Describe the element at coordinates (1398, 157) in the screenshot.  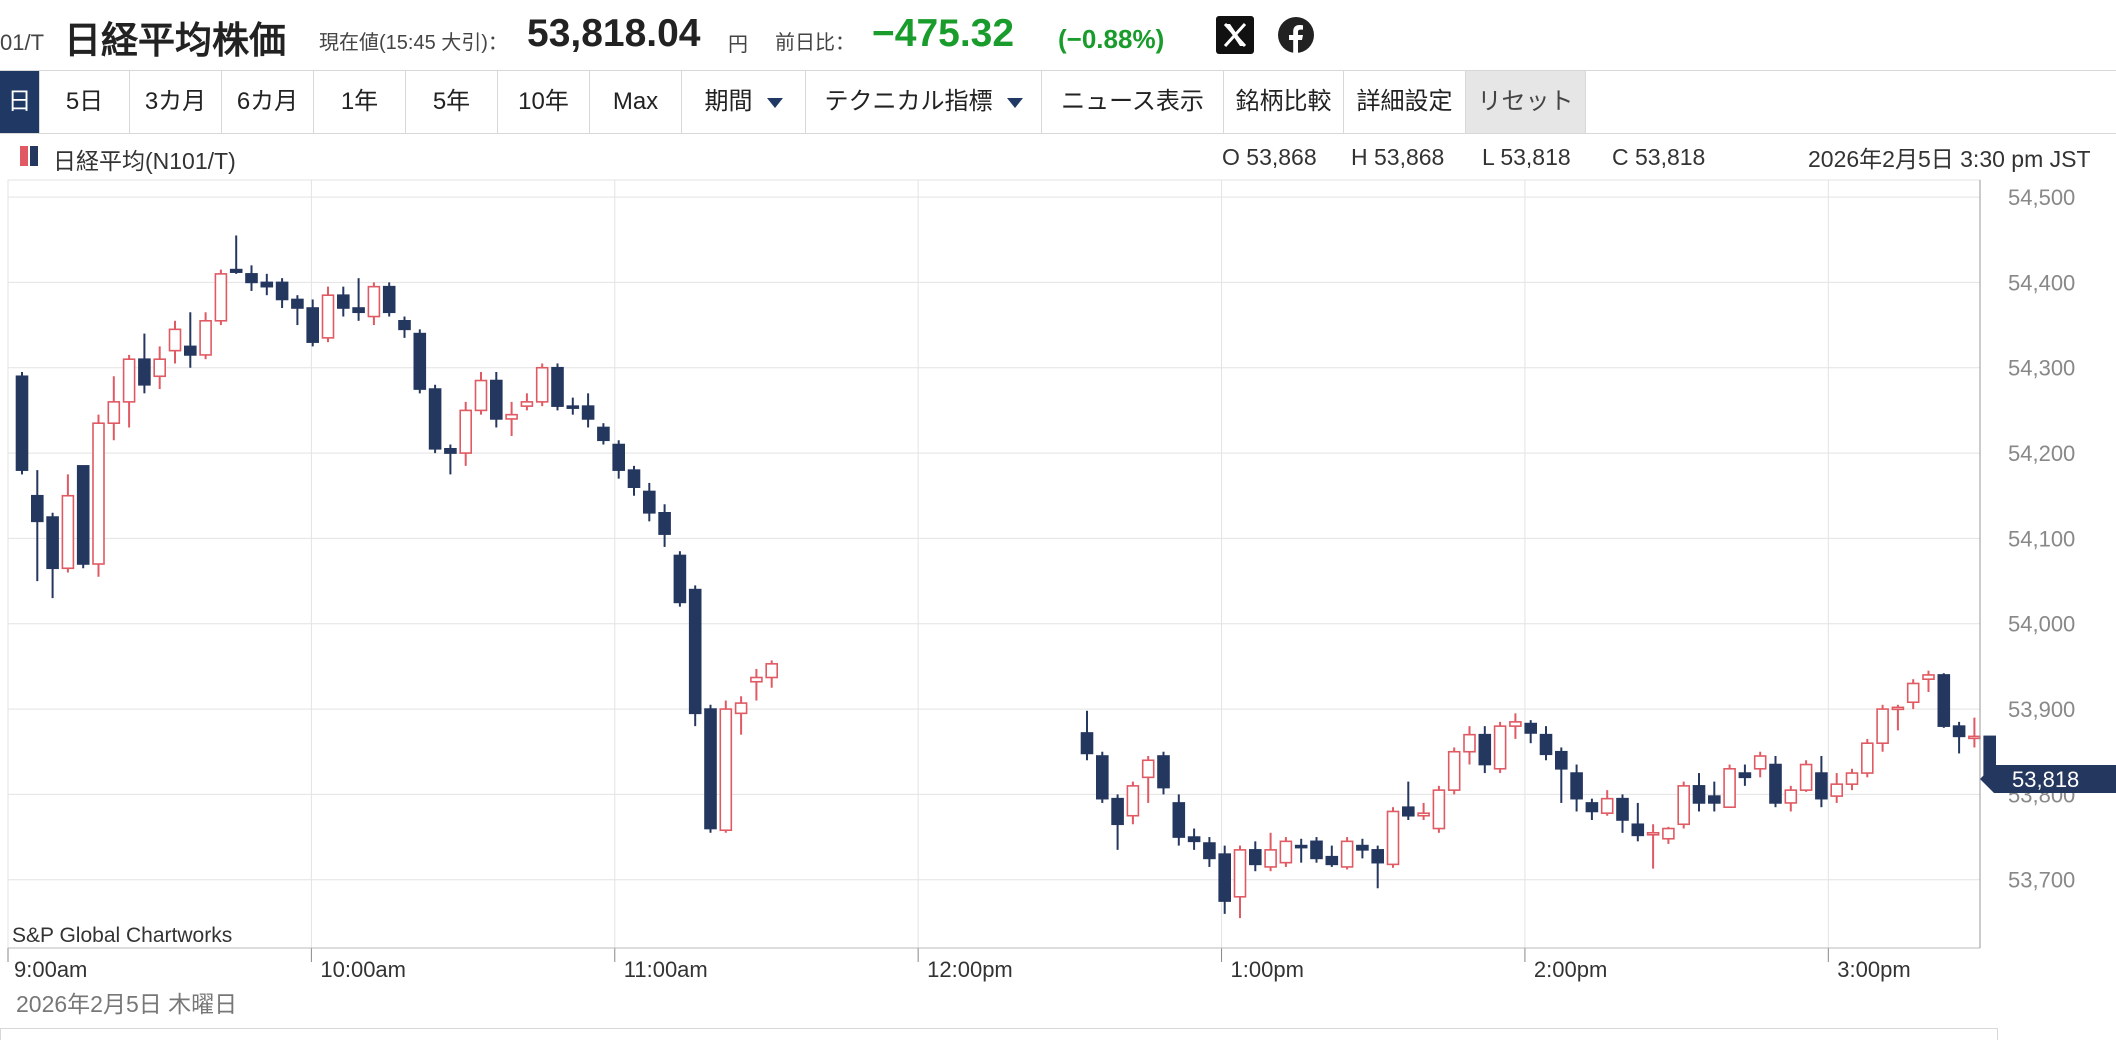
I see `ohlc-high: H 53,868` at that location.